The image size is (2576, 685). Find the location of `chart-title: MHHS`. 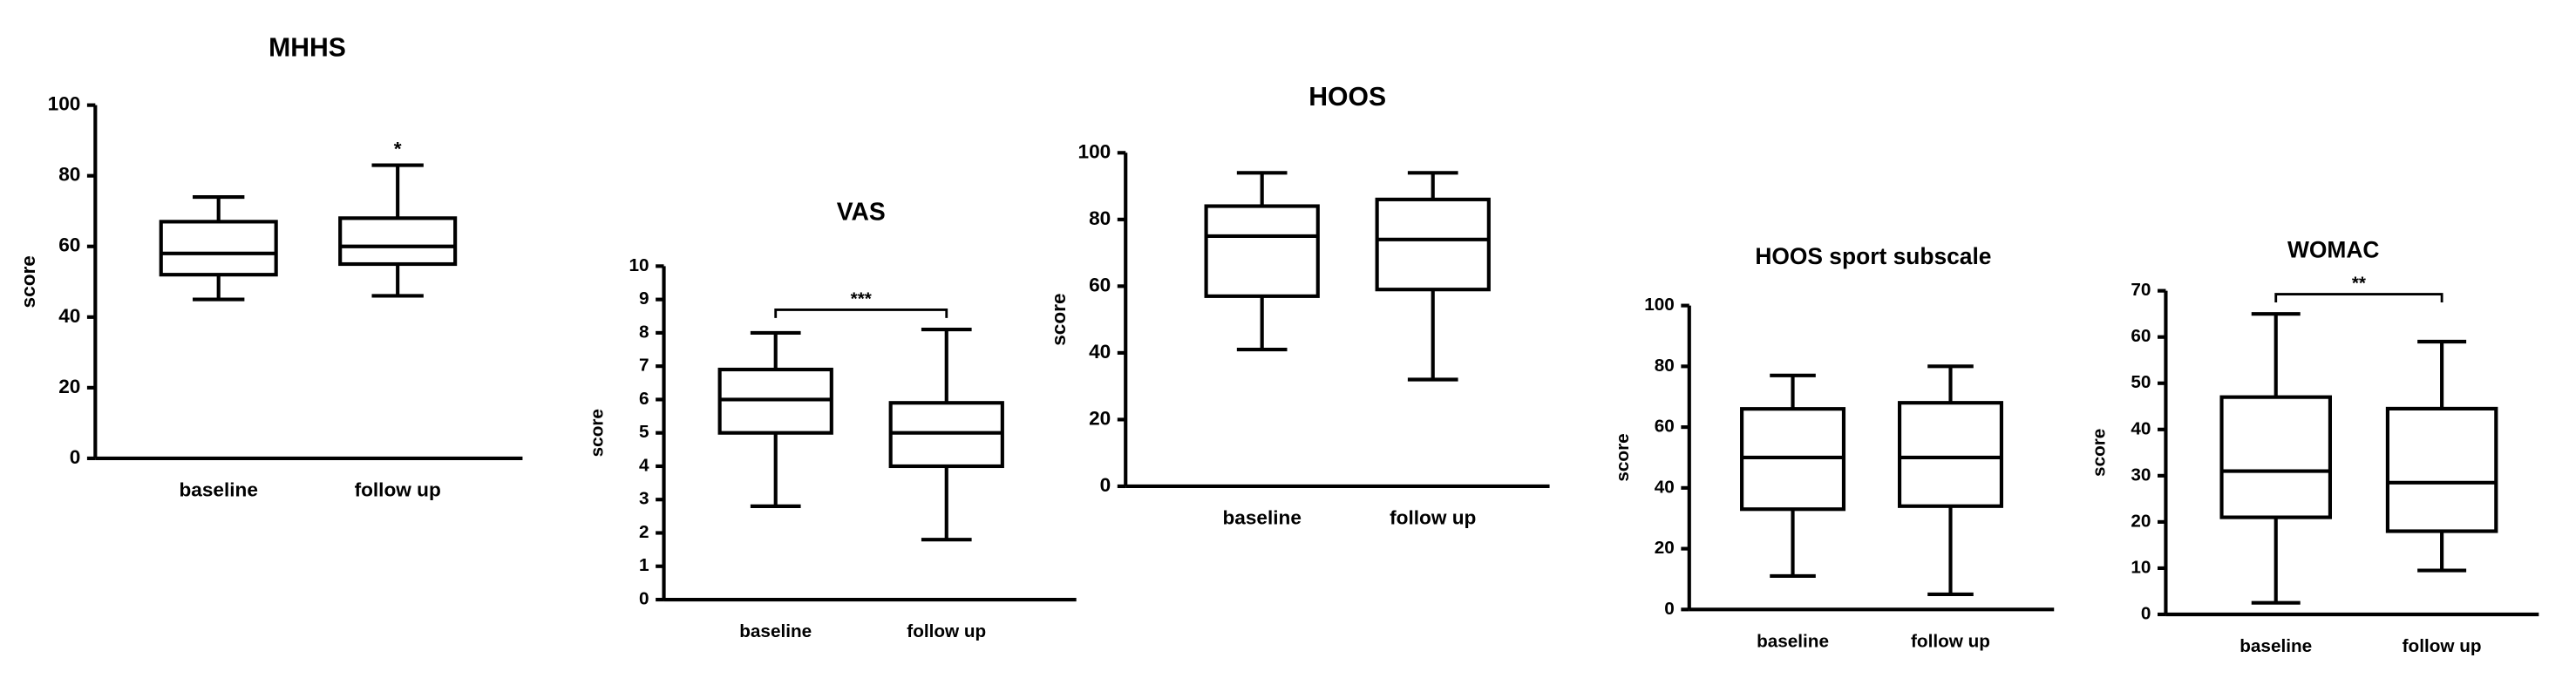

chart-title: MHHS is located at coordinates (307, 48).